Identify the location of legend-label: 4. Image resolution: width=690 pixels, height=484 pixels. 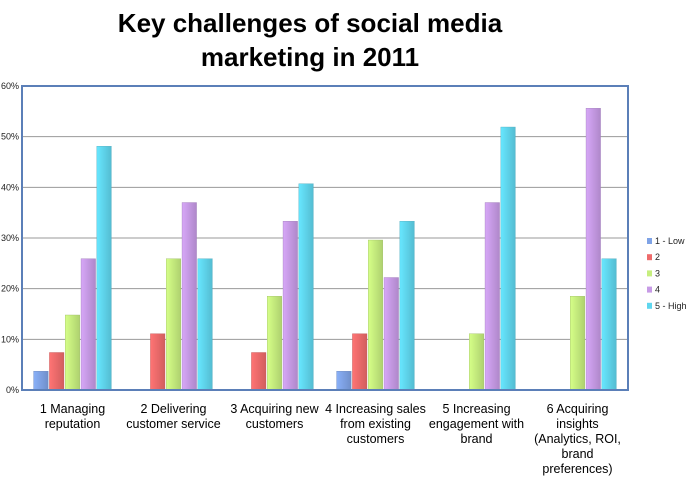
(657, 290).